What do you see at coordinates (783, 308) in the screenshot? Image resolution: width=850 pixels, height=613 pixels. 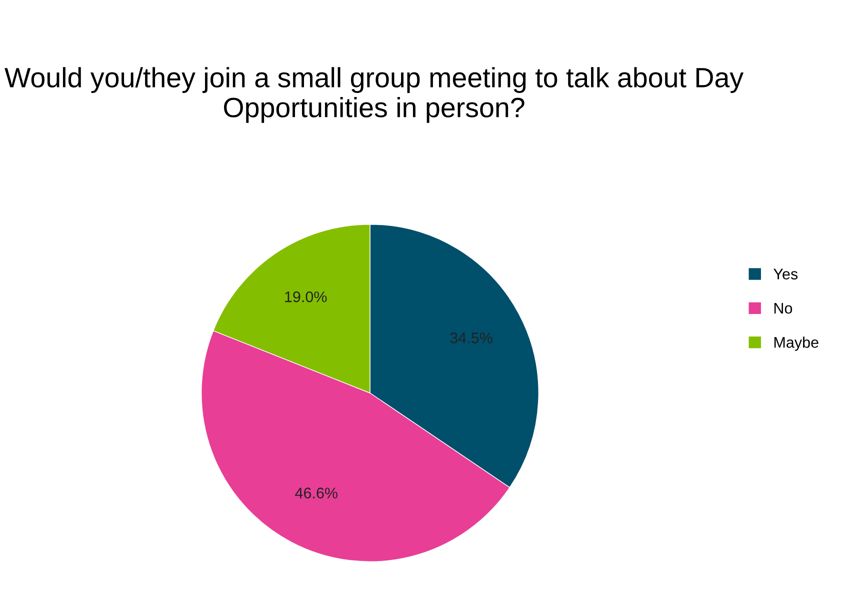 I see `legend-label: No` at bounding box center [783, 308].